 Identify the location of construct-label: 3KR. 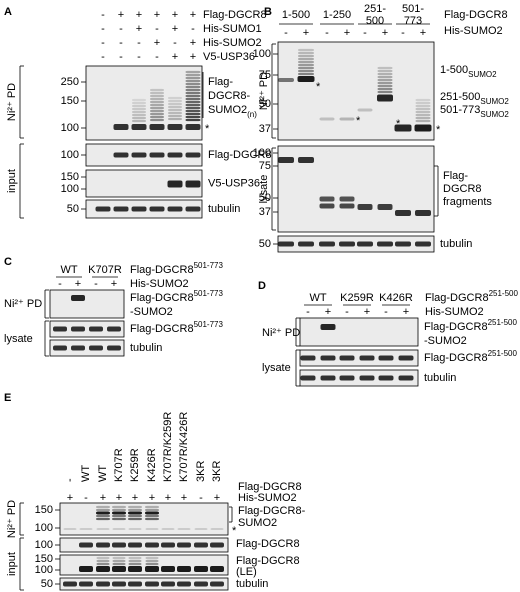
(201, 471).